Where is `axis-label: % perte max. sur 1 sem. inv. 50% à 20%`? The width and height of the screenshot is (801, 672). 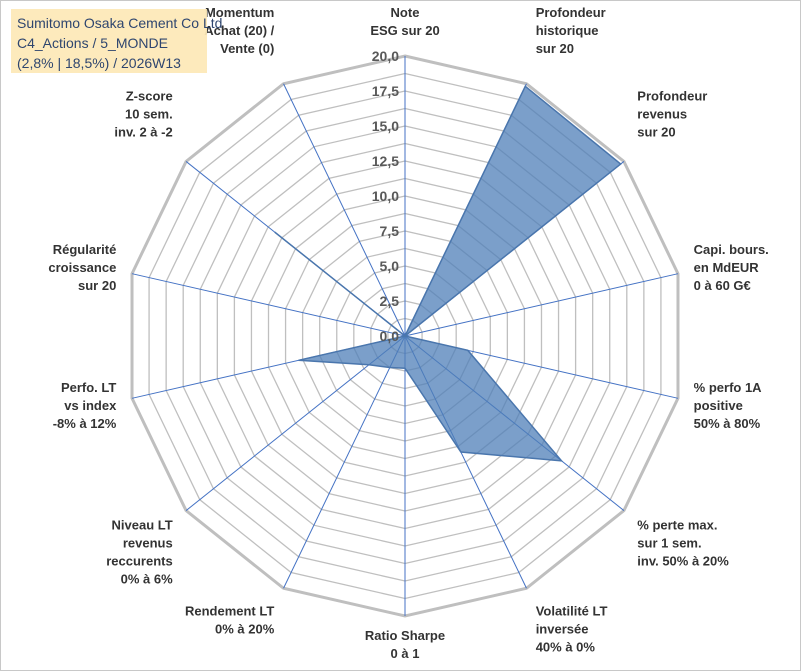
axis-label: % perte max. sur 1 sem. inv. 50% à 20% is located at coordinates (683, 542).